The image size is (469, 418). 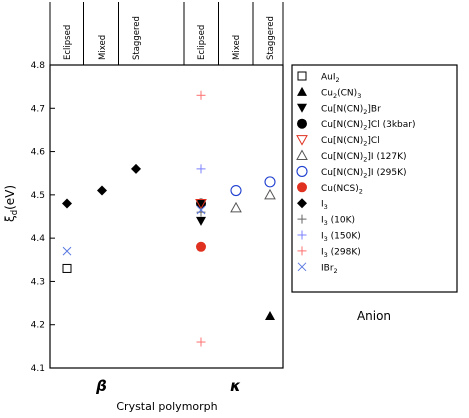 What do you see at coordinates (324, 206) in the screenshot?
I see `legend-label: I3` at bounding box center [324, 206].